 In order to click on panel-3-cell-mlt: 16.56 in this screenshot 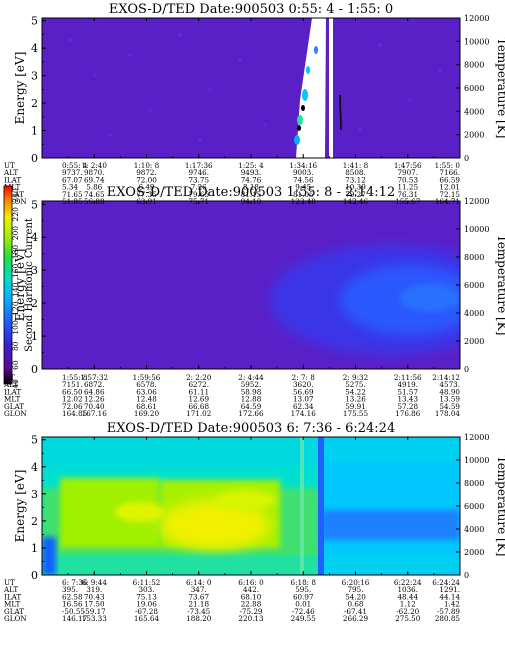, I will do `click(72, 604)`.